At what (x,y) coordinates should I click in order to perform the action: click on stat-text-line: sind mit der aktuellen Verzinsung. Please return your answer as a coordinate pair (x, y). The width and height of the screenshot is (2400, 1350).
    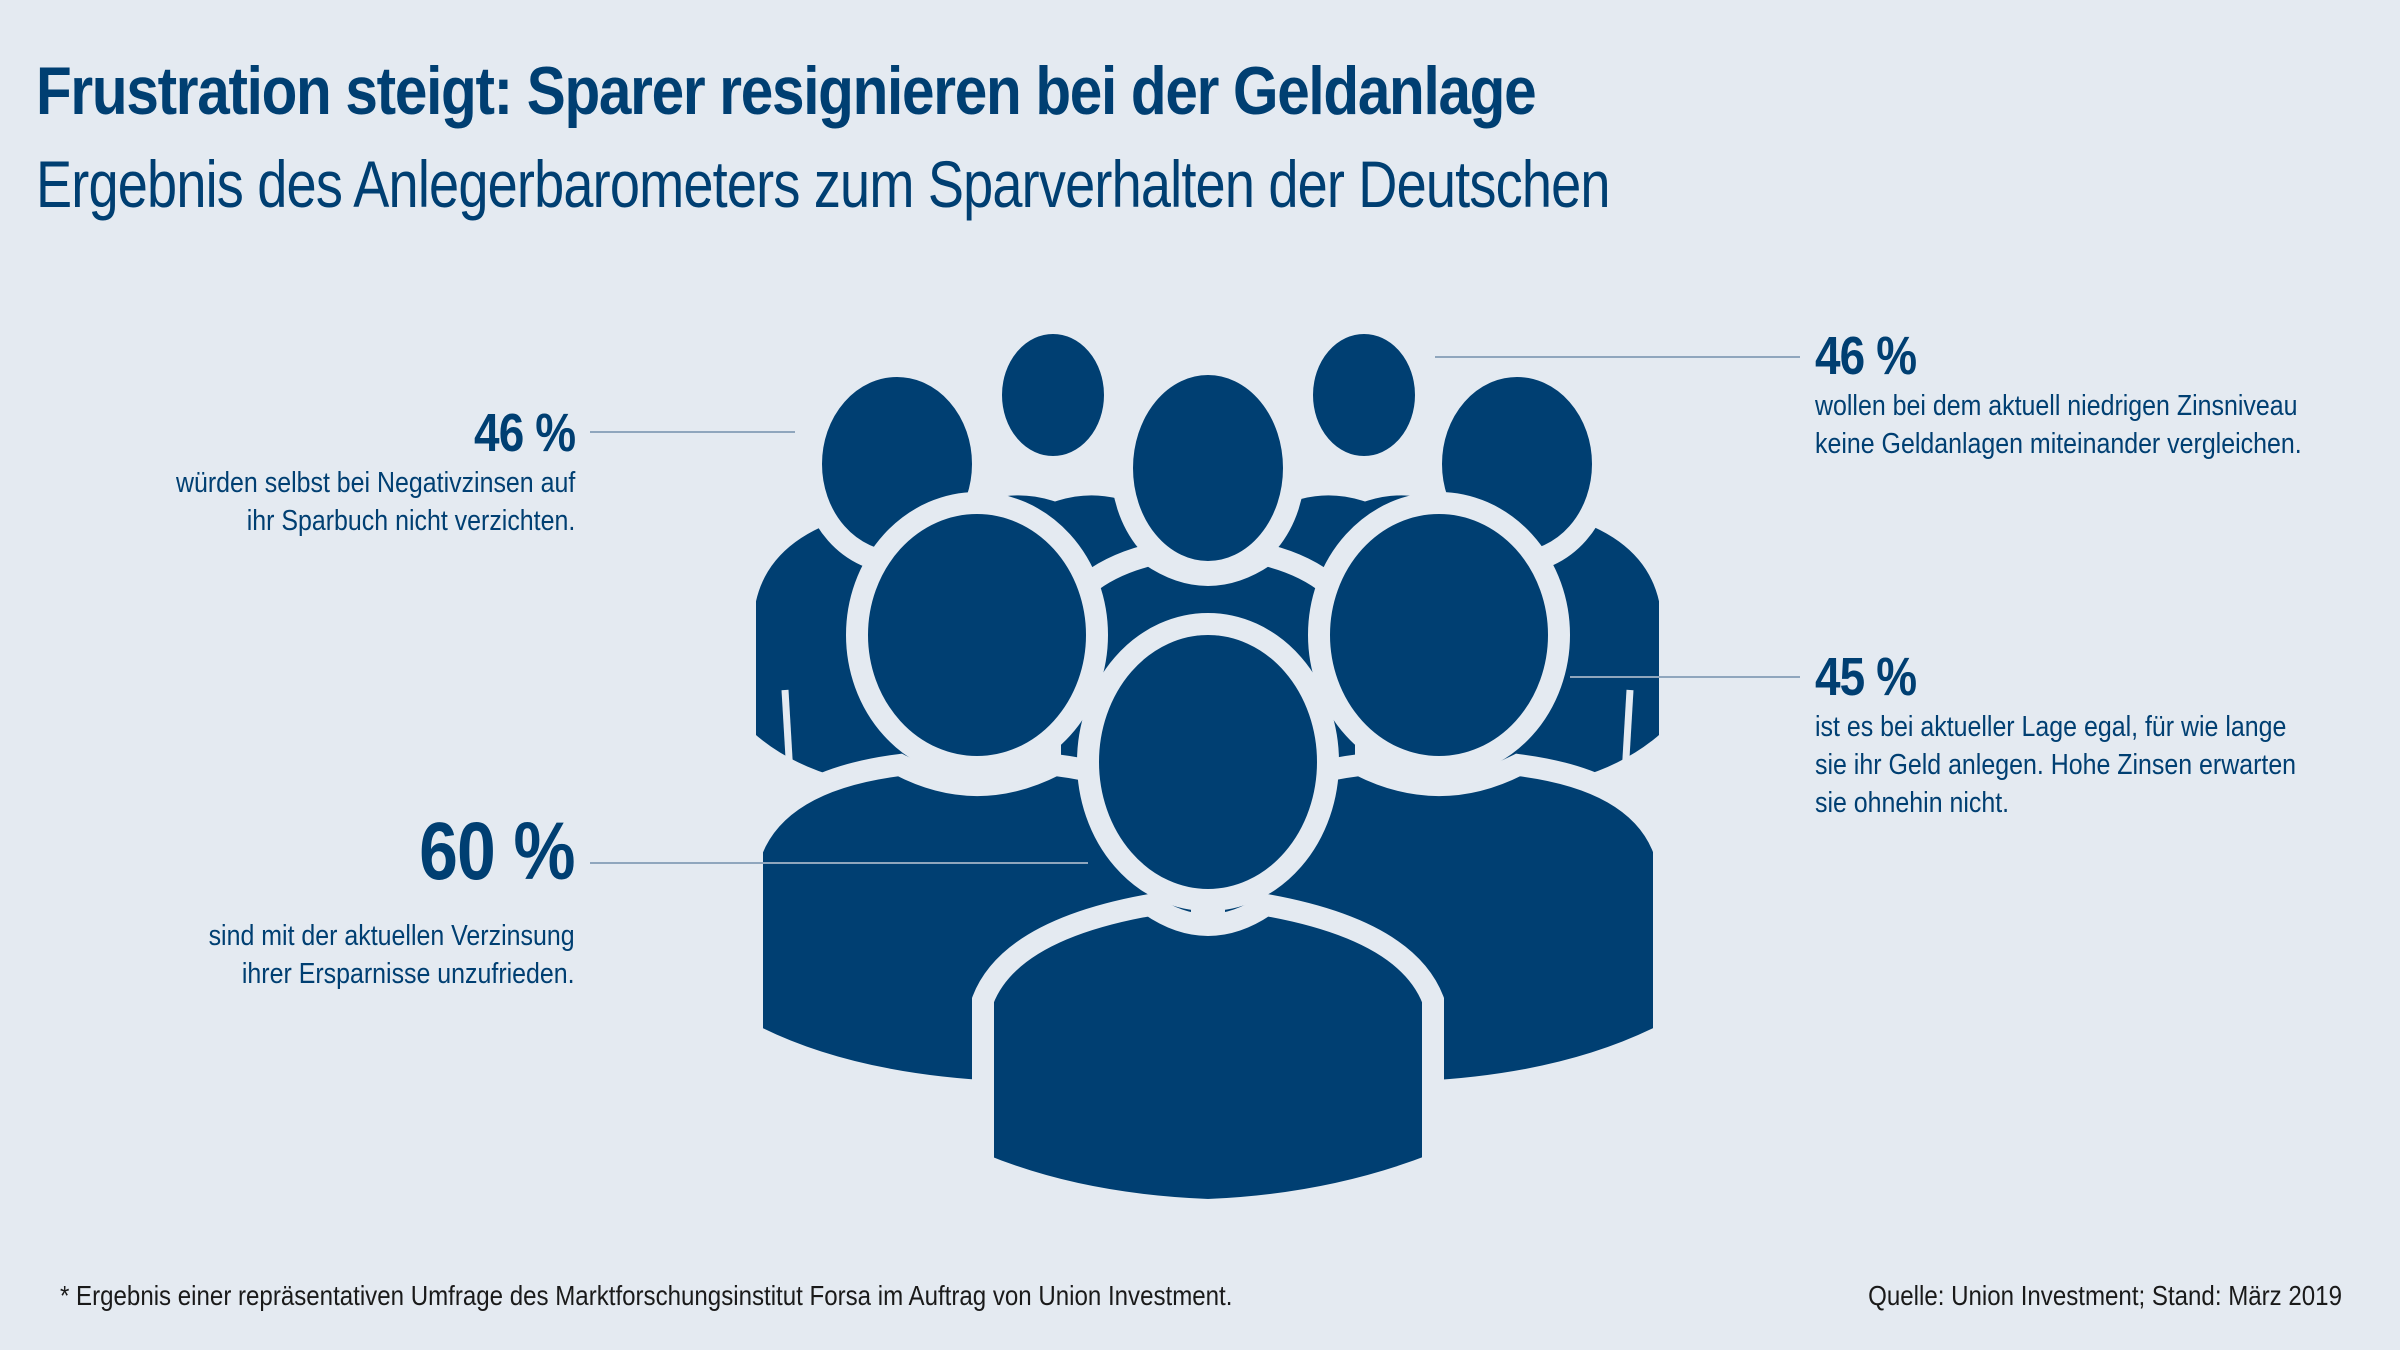
    Looking at the image, I should click on (392, 936).